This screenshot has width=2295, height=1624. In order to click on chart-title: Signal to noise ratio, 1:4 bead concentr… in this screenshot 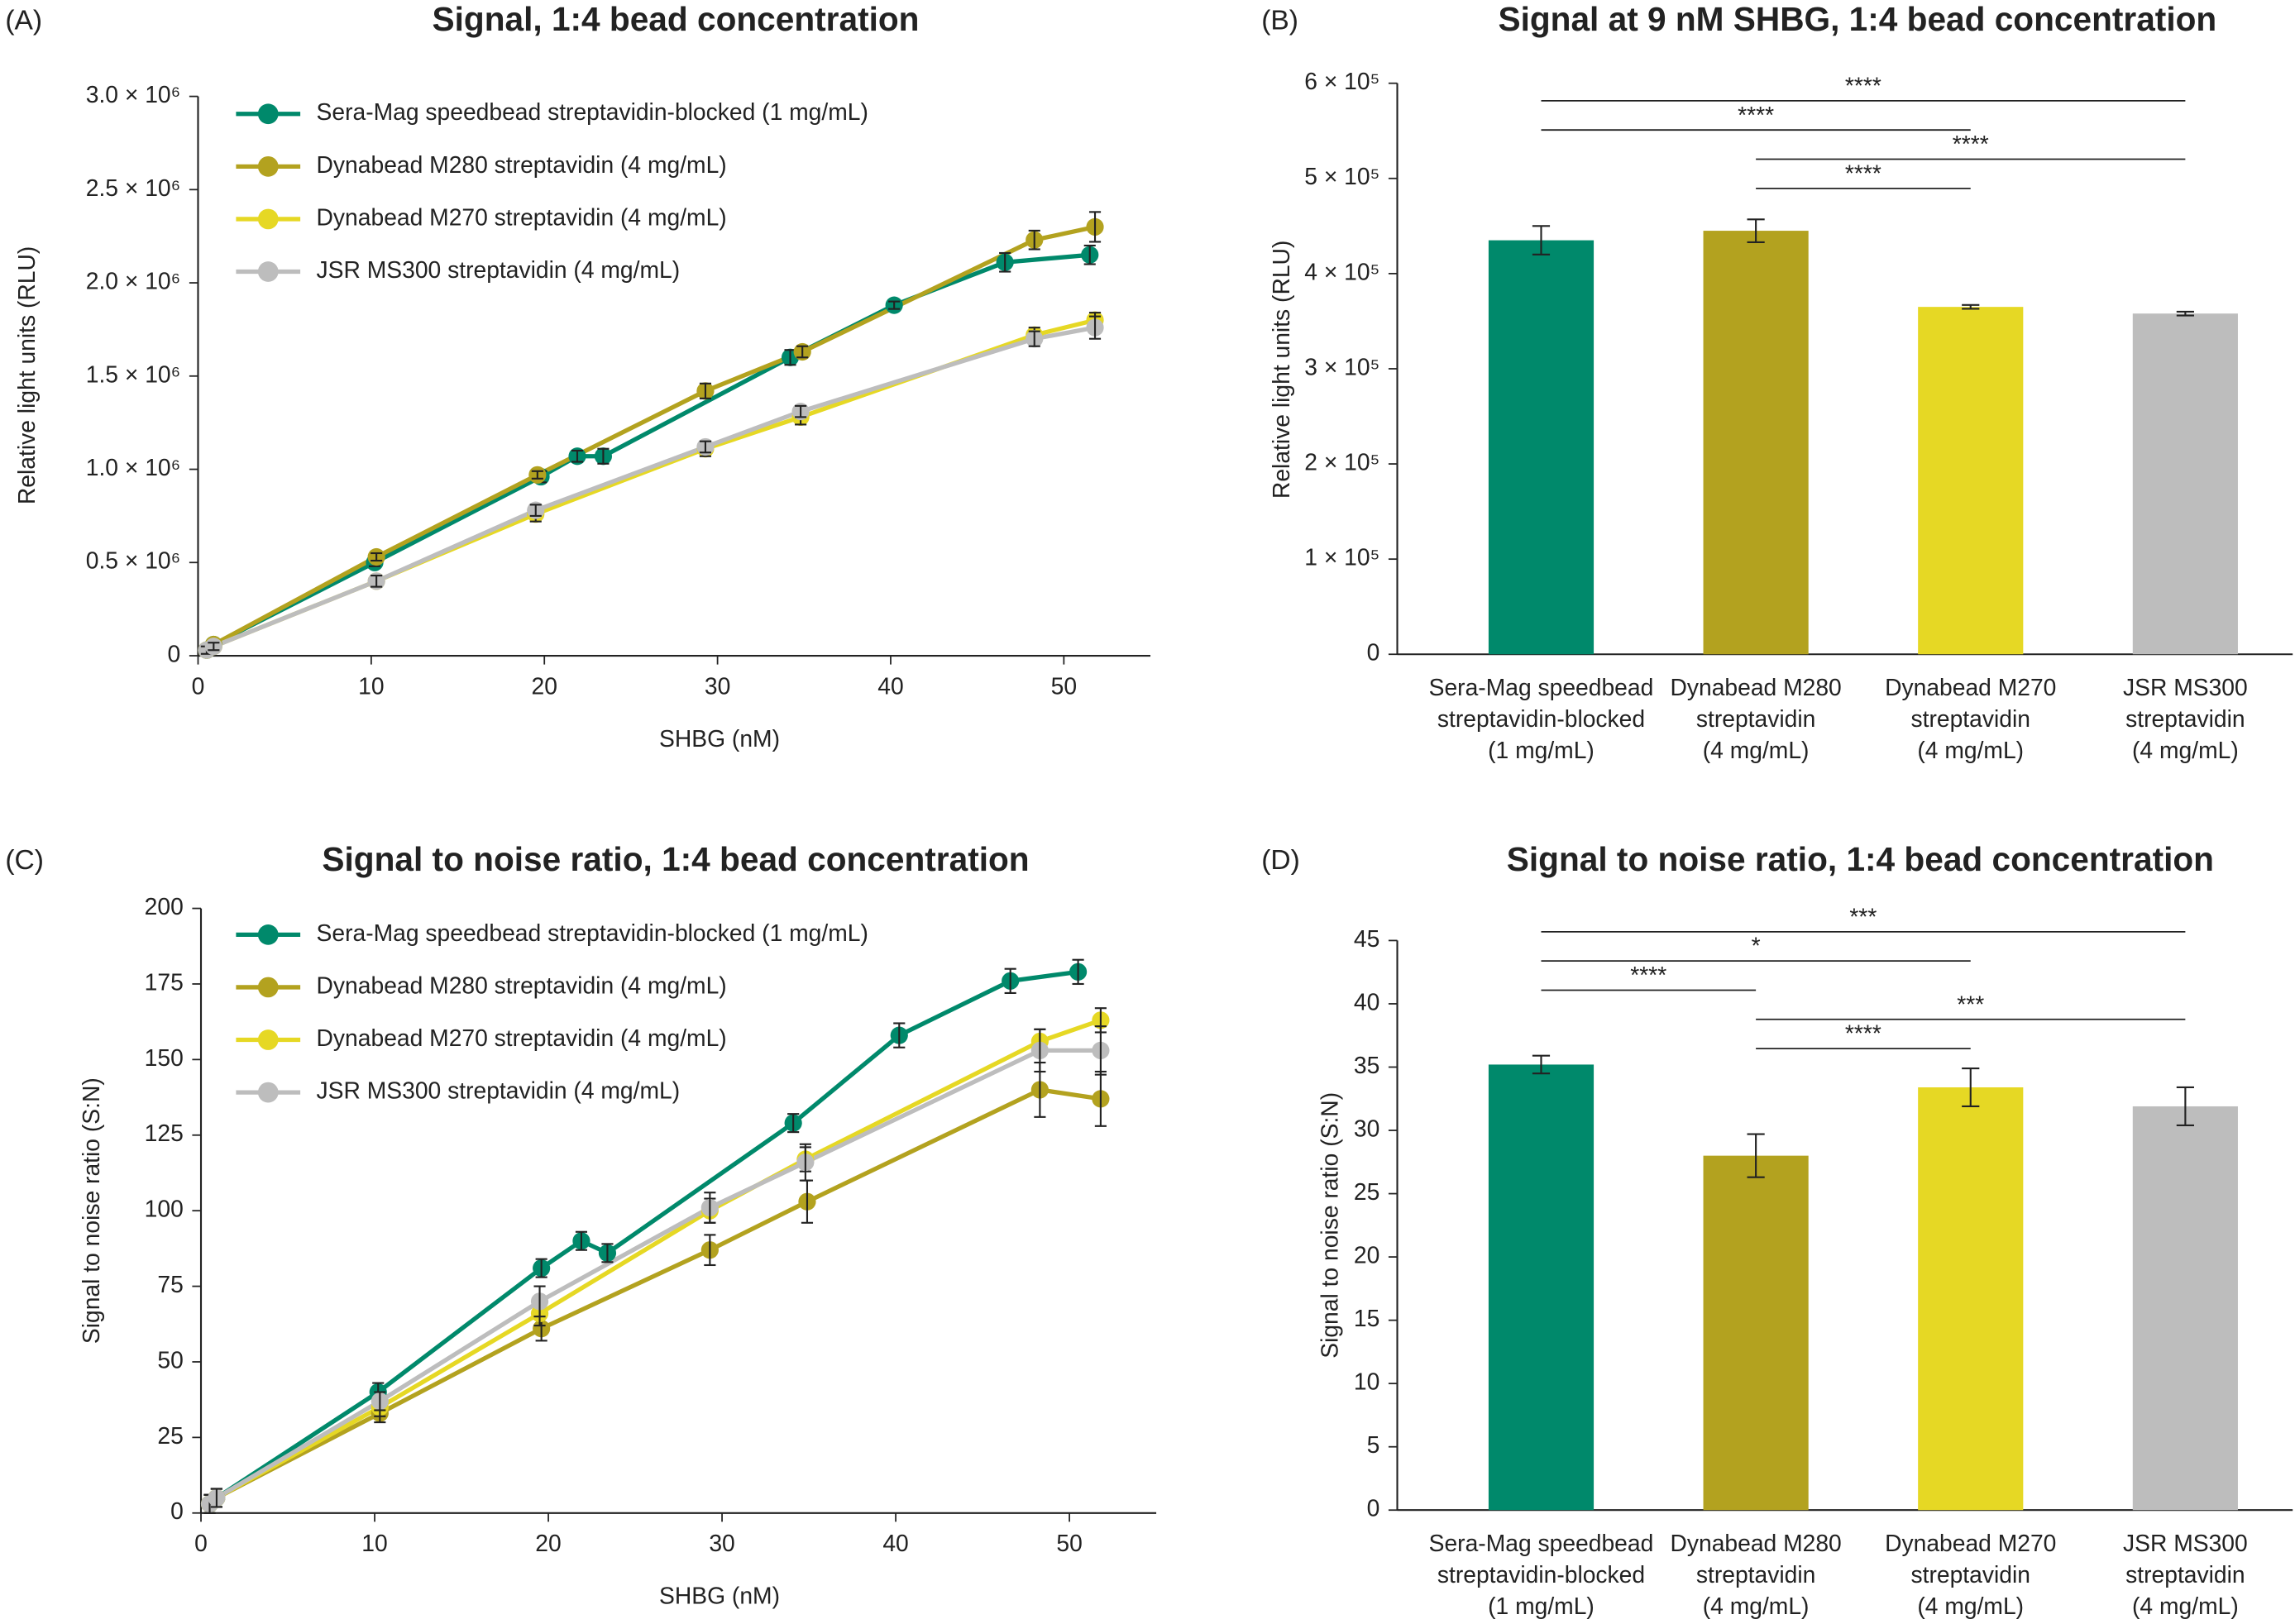, I will do `click(675, 859)`.